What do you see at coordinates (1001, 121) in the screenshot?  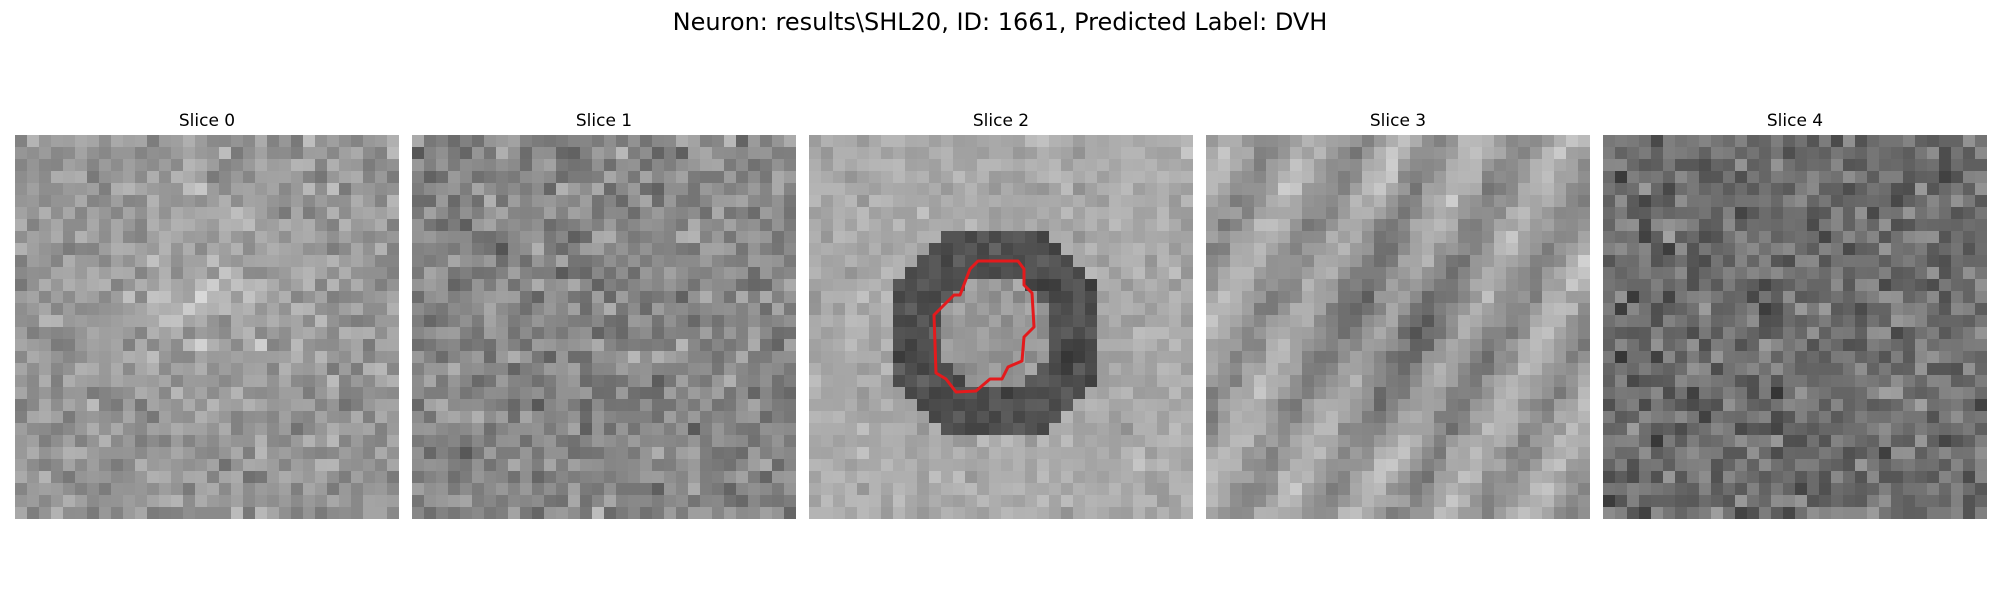 I see `slice-title: Slice 2` at bounding box center [1001, 121].